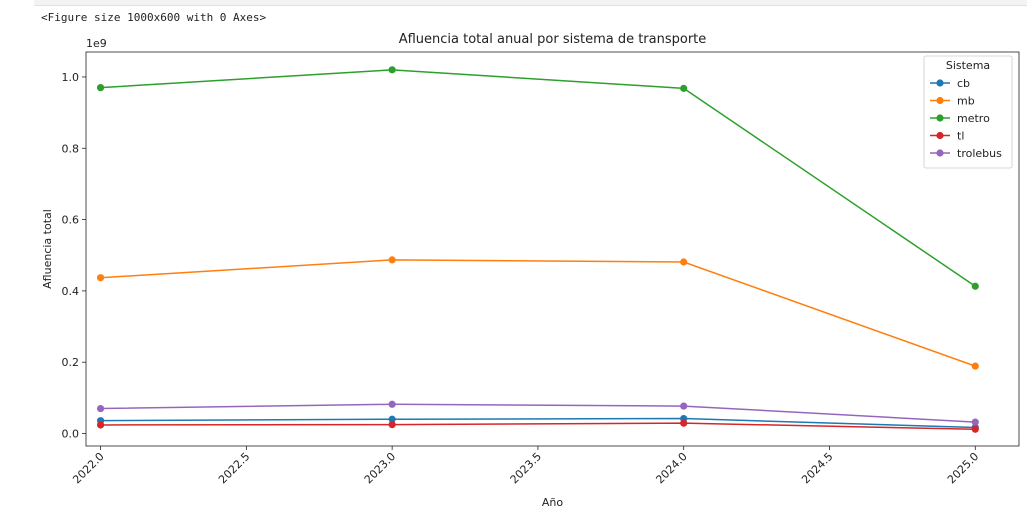 The image size is (1027, 520). Describe the element at coordinates (671, 468) in the screenshot. I see `x-tick-label: 2024.0` at that location.